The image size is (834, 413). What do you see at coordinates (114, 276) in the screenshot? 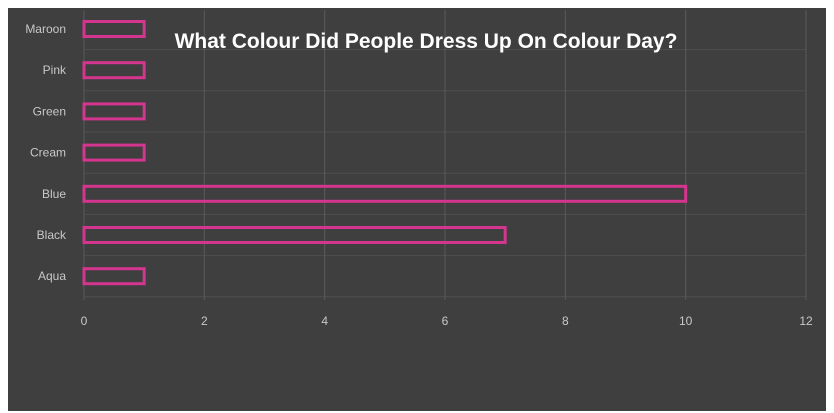
I see `bar-aqua` at bounding box center [114, 276].